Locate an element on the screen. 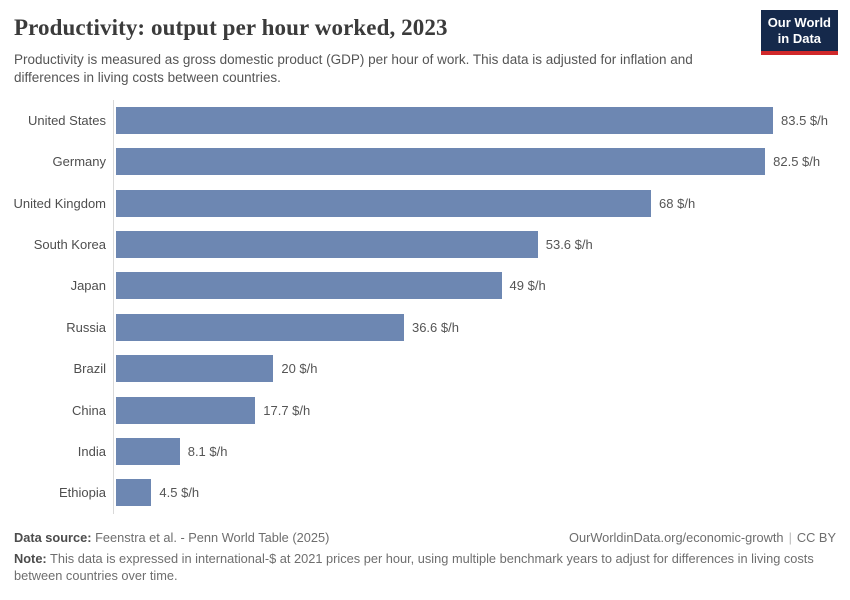 The width and height of the screenshot is (850, 600). bar-value-label: 17.7 $/h is located at coordinates (287, 410).